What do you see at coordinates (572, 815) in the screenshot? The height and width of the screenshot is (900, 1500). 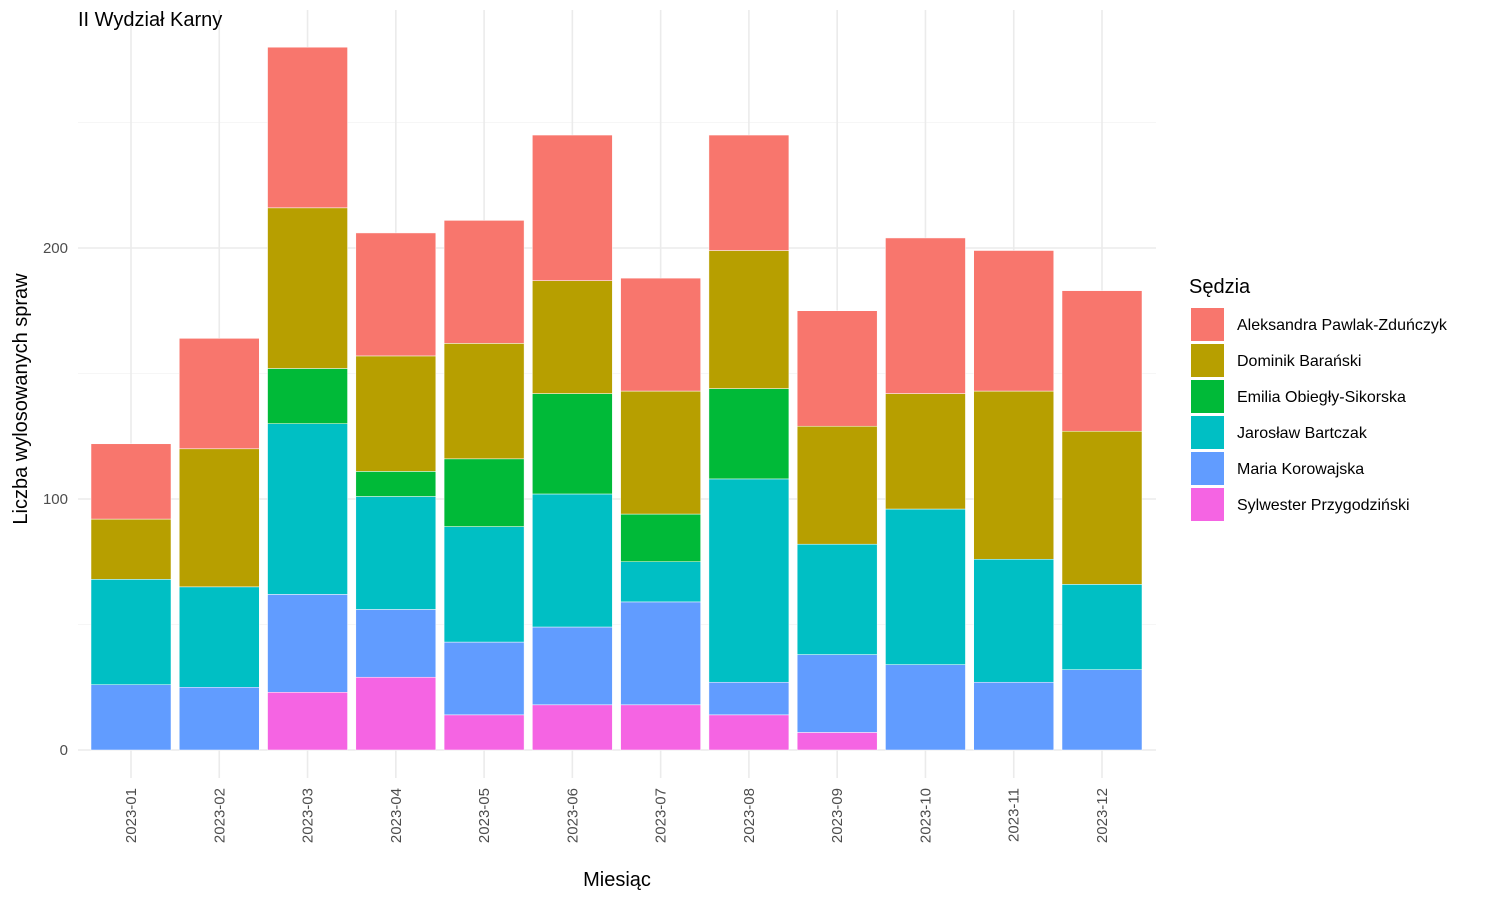 I see `x-tick-label: 2023-06` at bounding box center [572, 815].